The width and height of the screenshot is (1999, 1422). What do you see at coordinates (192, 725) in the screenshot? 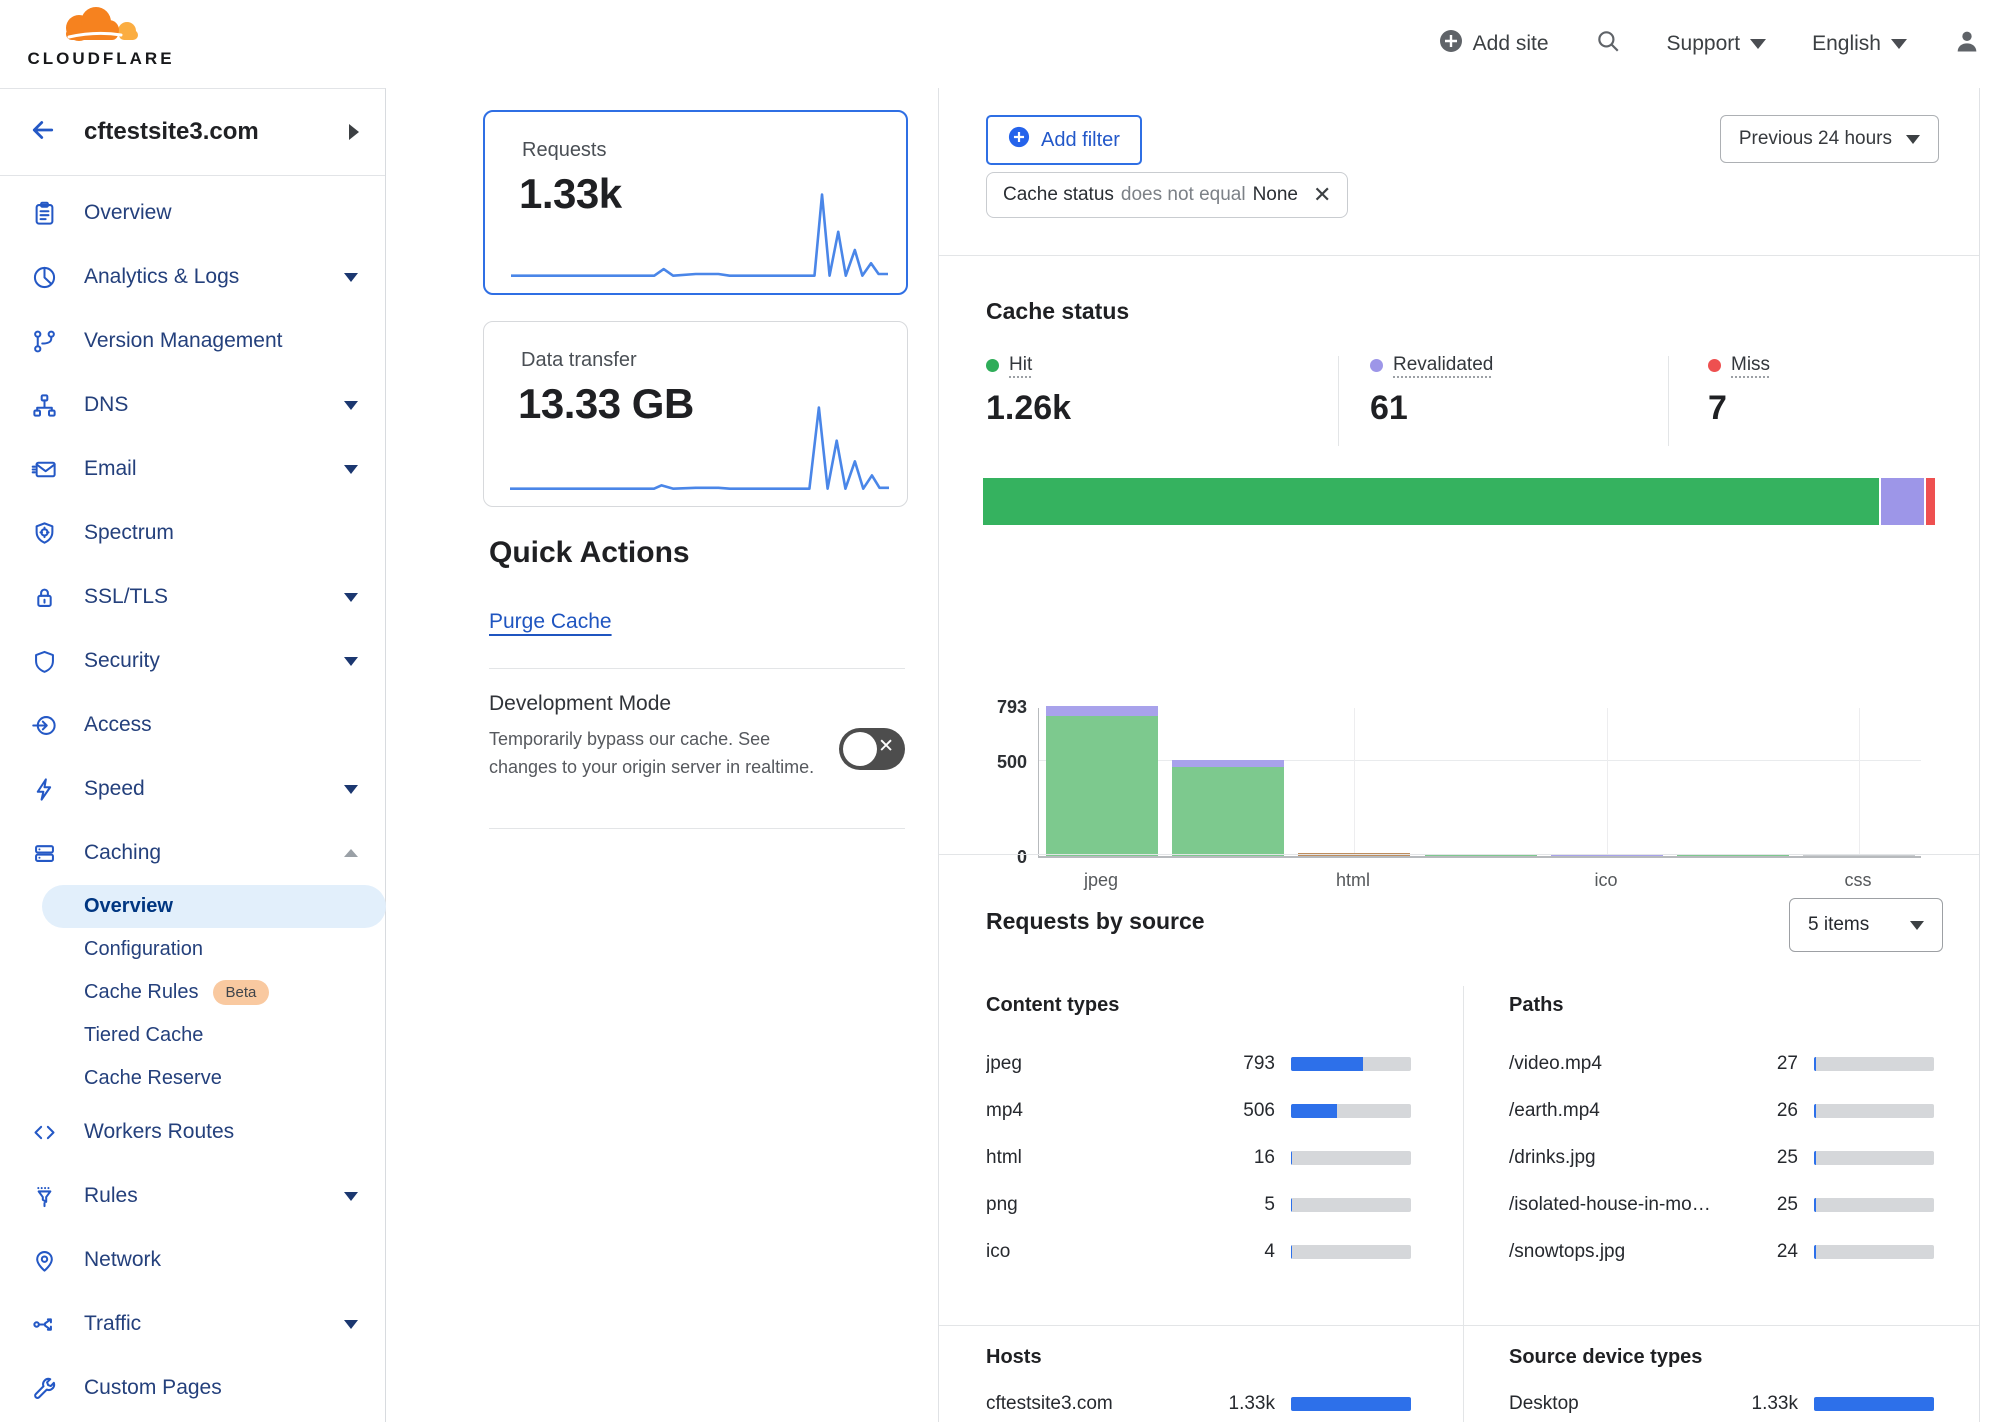
I see `sidebar-item-access: Access` at bounding box center [192, 725].